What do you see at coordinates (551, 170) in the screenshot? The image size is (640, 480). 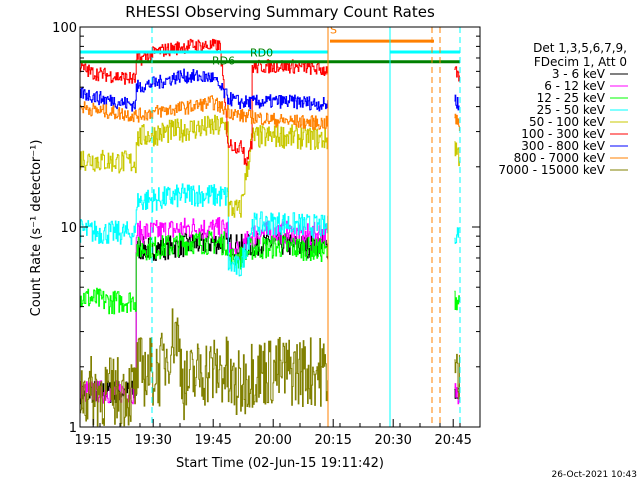 I see `legend-label-9: 7000 - 15000 keV` at bounding box center [551, 170].